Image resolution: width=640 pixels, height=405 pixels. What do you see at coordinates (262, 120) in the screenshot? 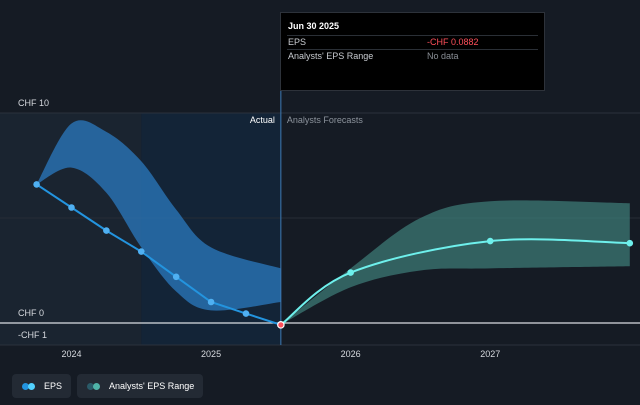
I see `actual-label: Actual` at bounding box center [262, 120].